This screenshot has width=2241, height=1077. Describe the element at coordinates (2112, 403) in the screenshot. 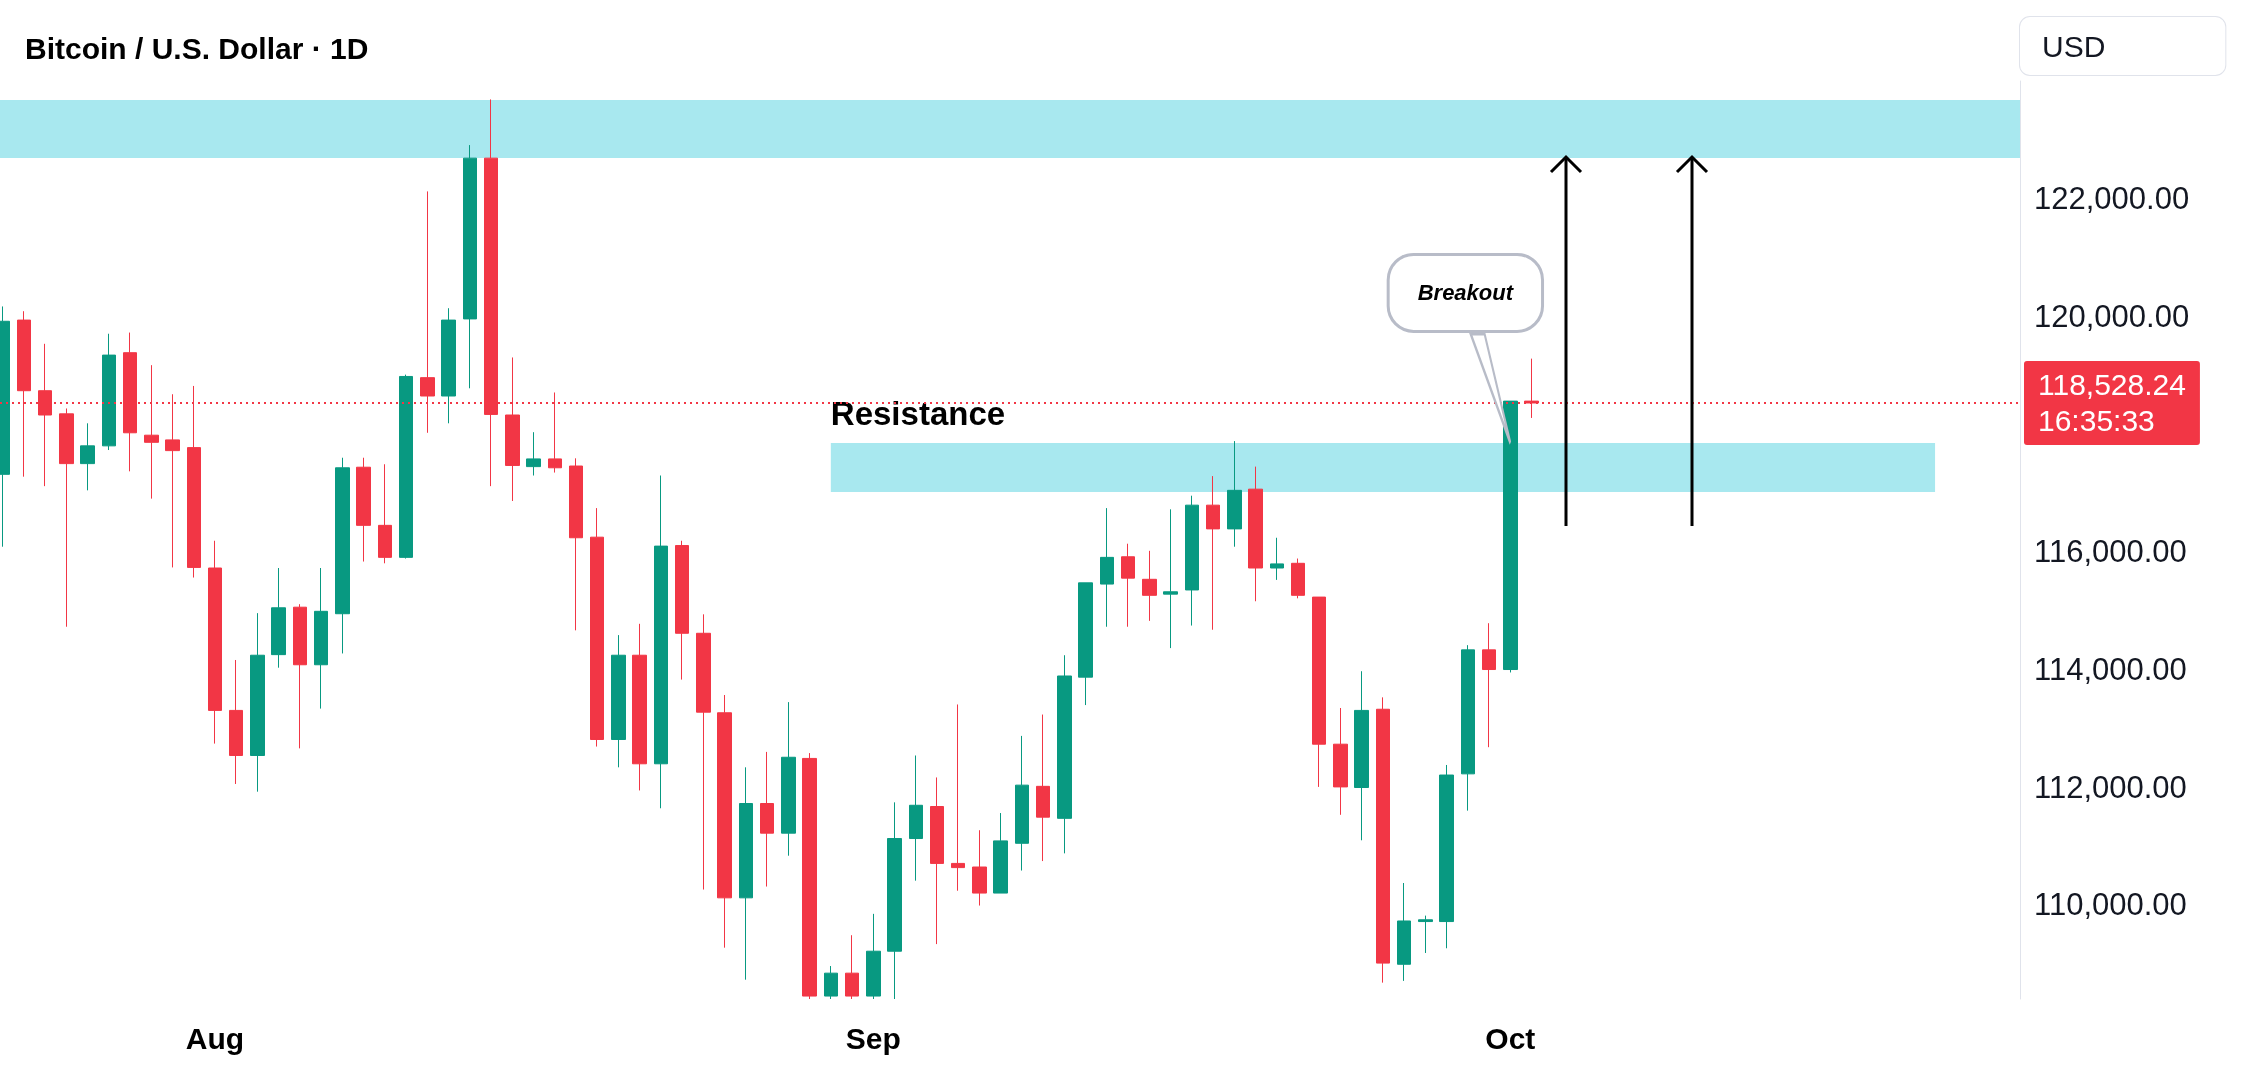

I see `ref-line-label: 118,528.24 16:35:33` at that location.